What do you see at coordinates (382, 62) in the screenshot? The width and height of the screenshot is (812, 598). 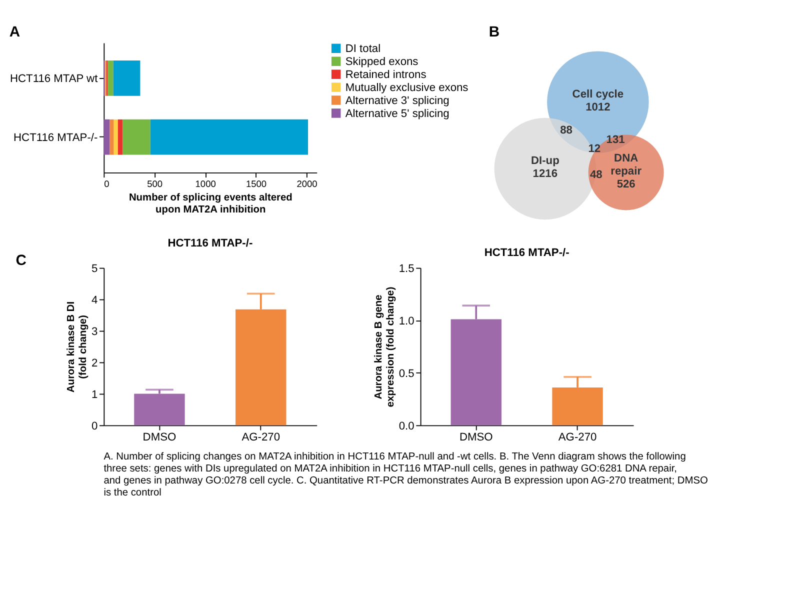 I see `legend-label: Skipped exons` at bounding box center [382, 62].